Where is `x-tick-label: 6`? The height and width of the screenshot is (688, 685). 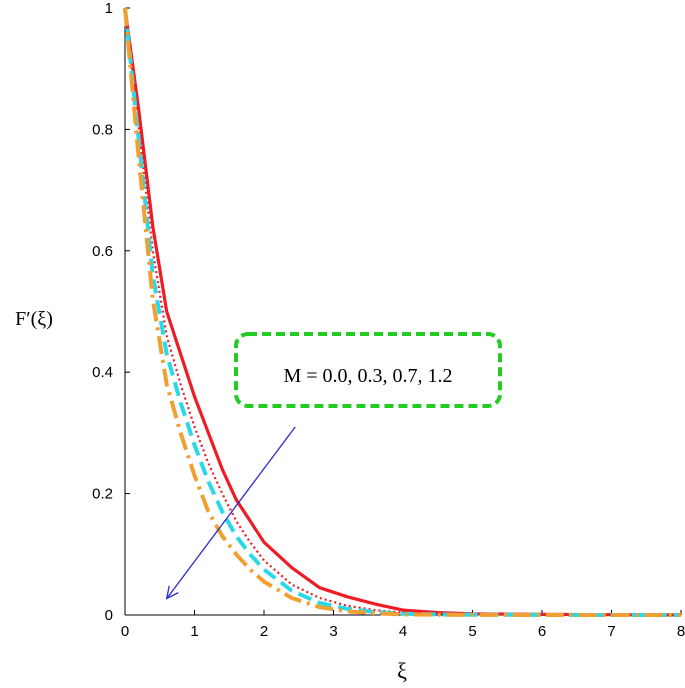 x-tick-label: 6 is located at coordinates (542, 631).